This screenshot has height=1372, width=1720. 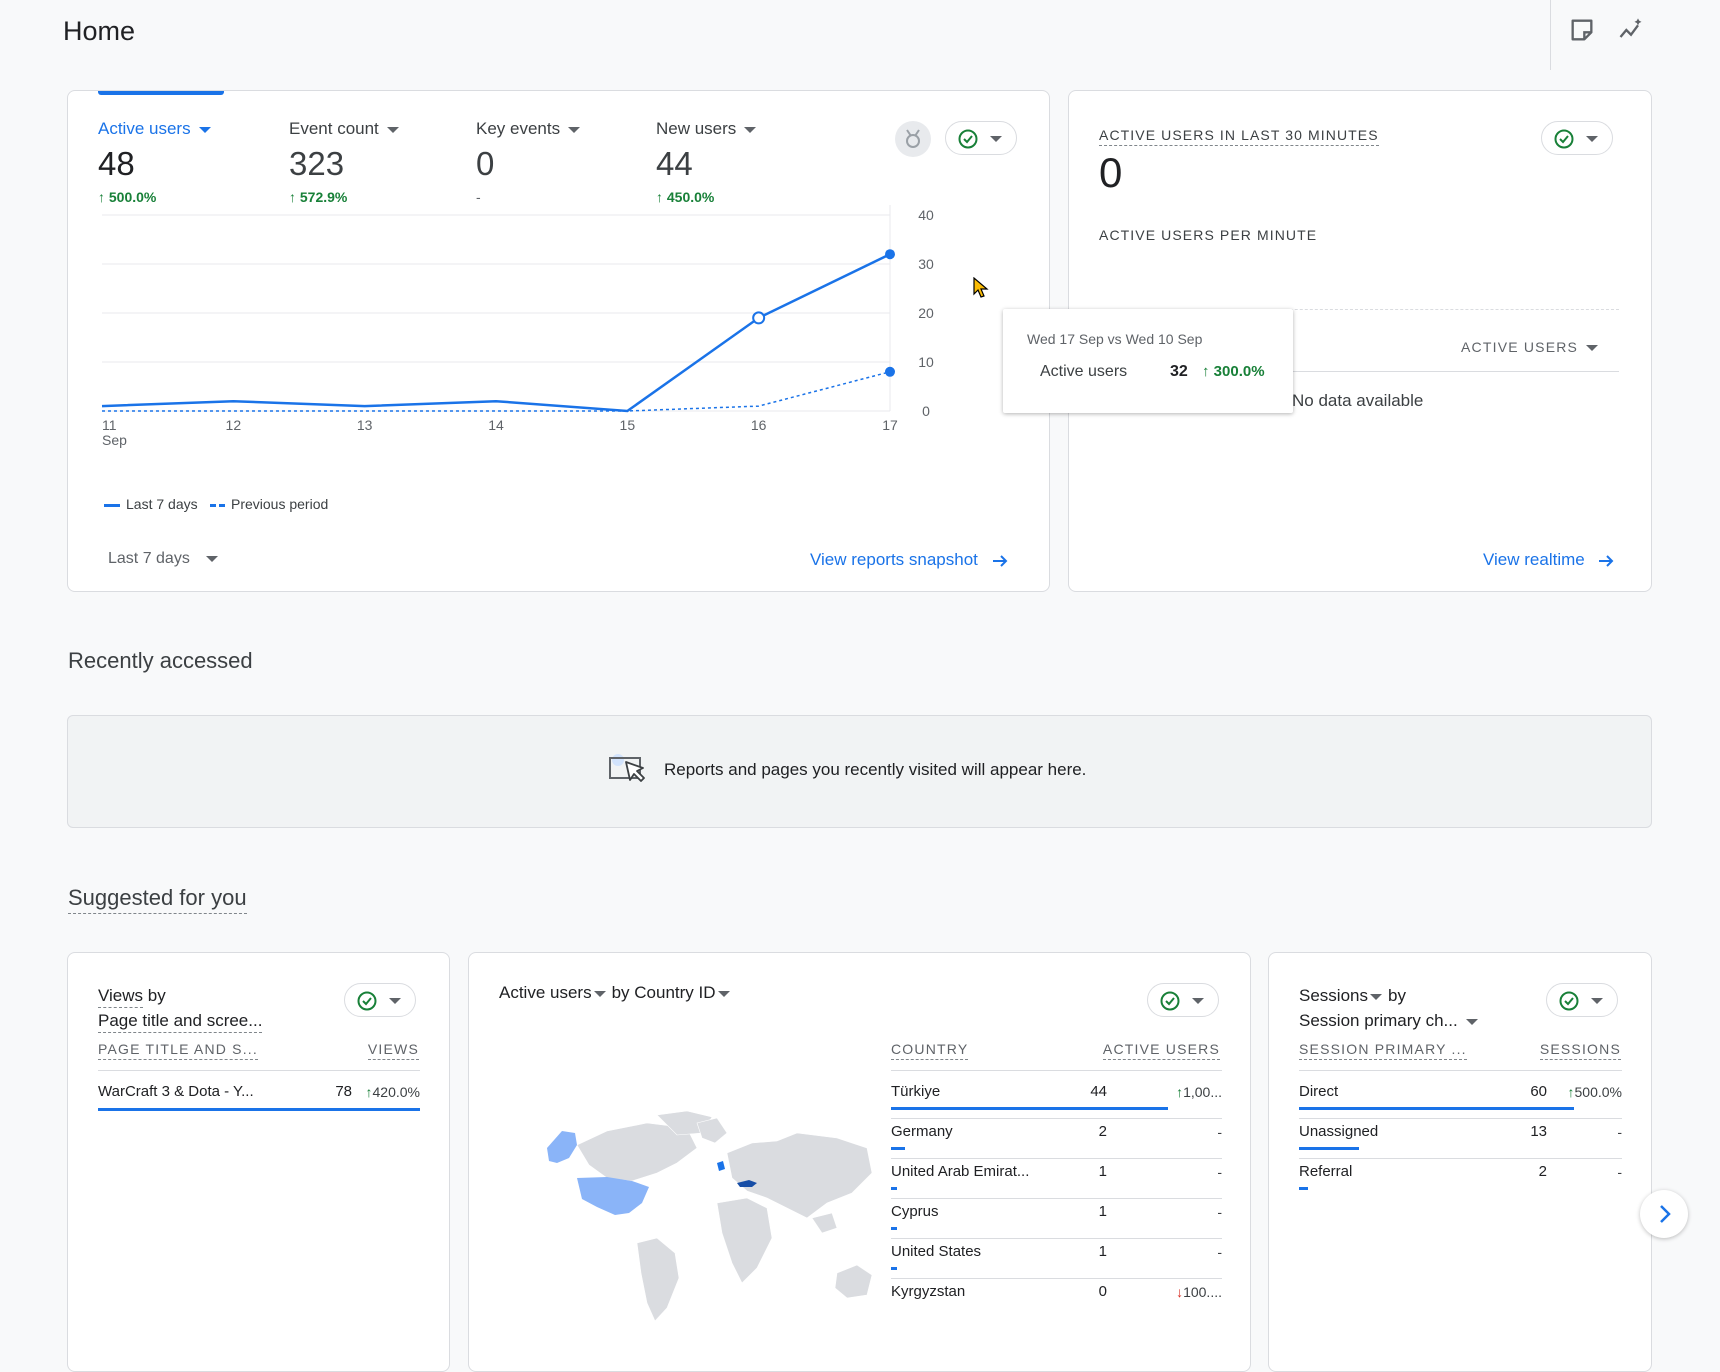 I want to click on table-row: Cyprus 1 -, so click(x=1056, y=1221).